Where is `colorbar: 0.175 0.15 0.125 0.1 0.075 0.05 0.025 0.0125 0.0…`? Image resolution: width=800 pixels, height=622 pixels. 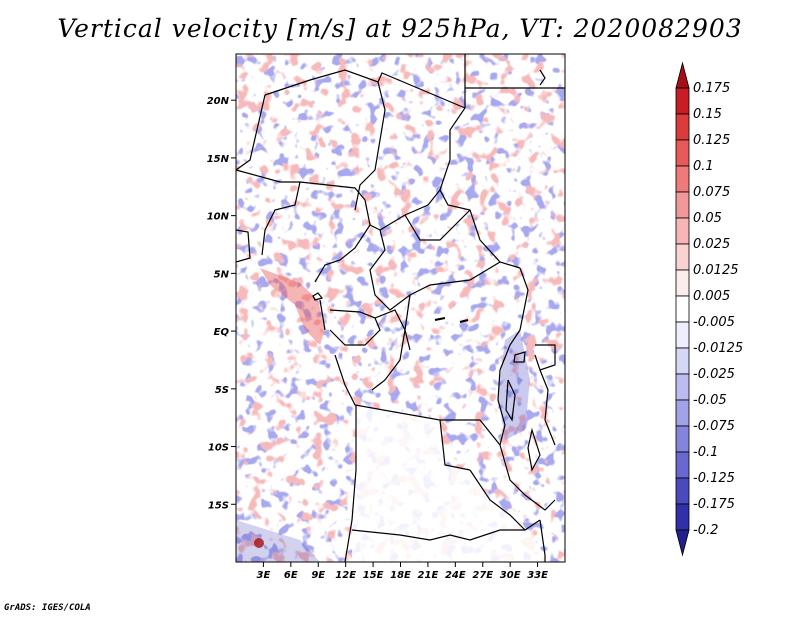 colorbar: 0.175 0.15 0.125 0.1 0.075 0.05 0.025 0.0125 0.0… is located at coordinates (709, 309).